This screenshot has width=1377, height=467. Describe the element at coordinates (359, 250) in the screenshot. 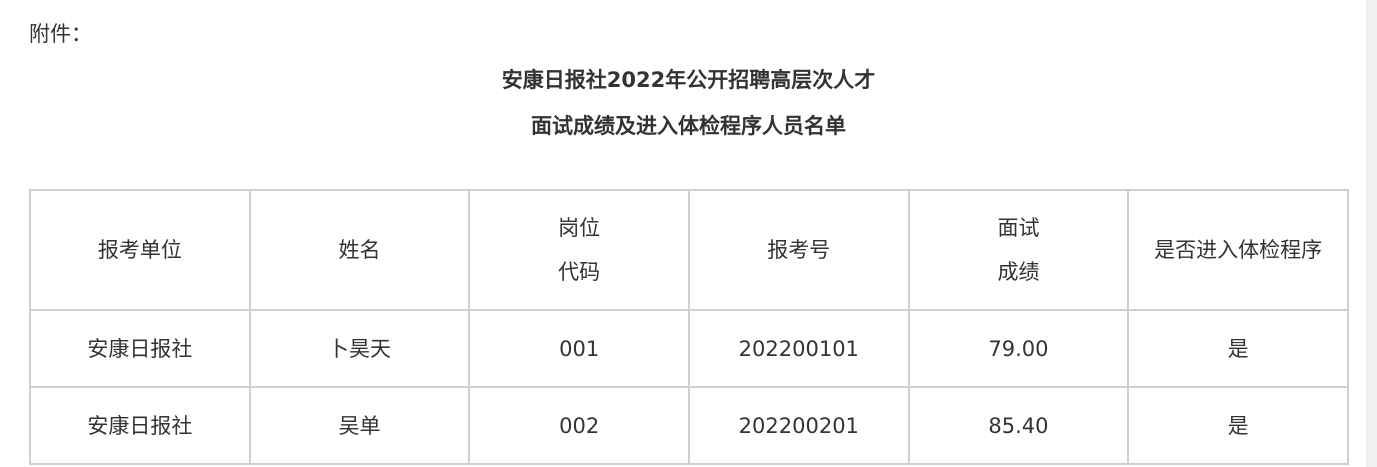

I see `header-cell: 姓名` at that location.